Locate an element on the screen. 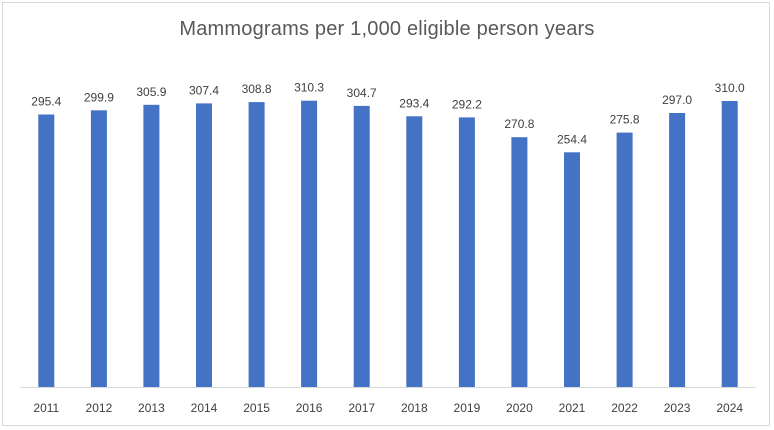  bar-2018 is located at coordinates (414, 252).